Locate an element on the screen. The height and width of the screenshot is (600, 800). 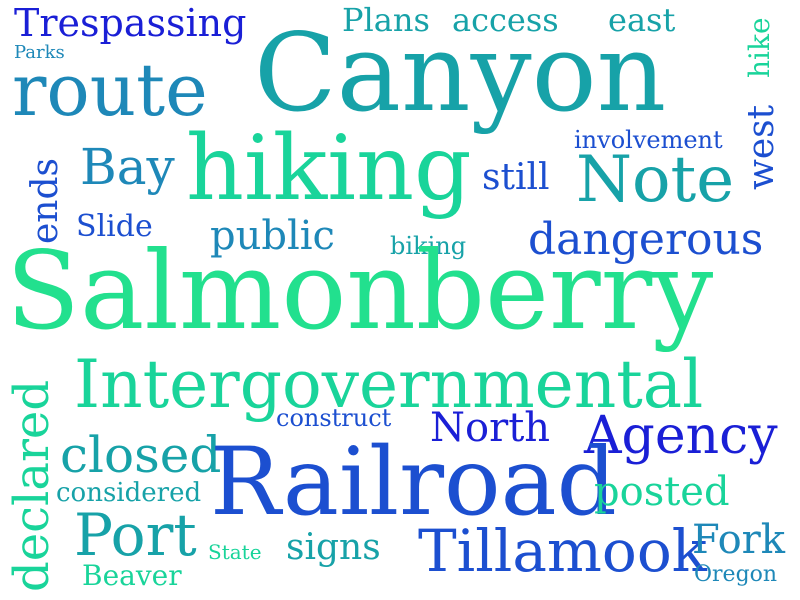
word-agency: Agency is located at coordinates (681, 436).